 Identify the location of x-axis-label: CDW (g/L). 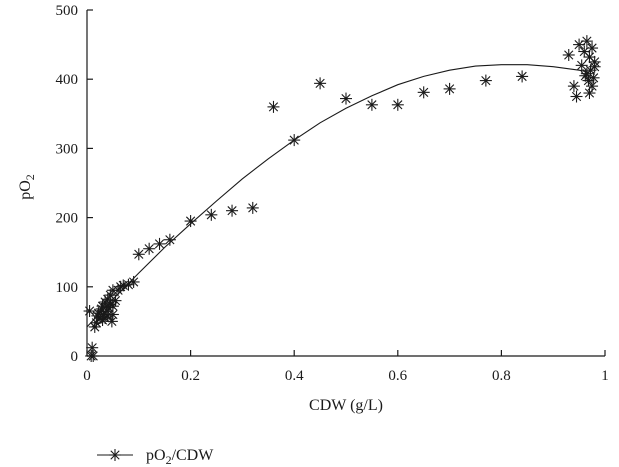
(346, 405).